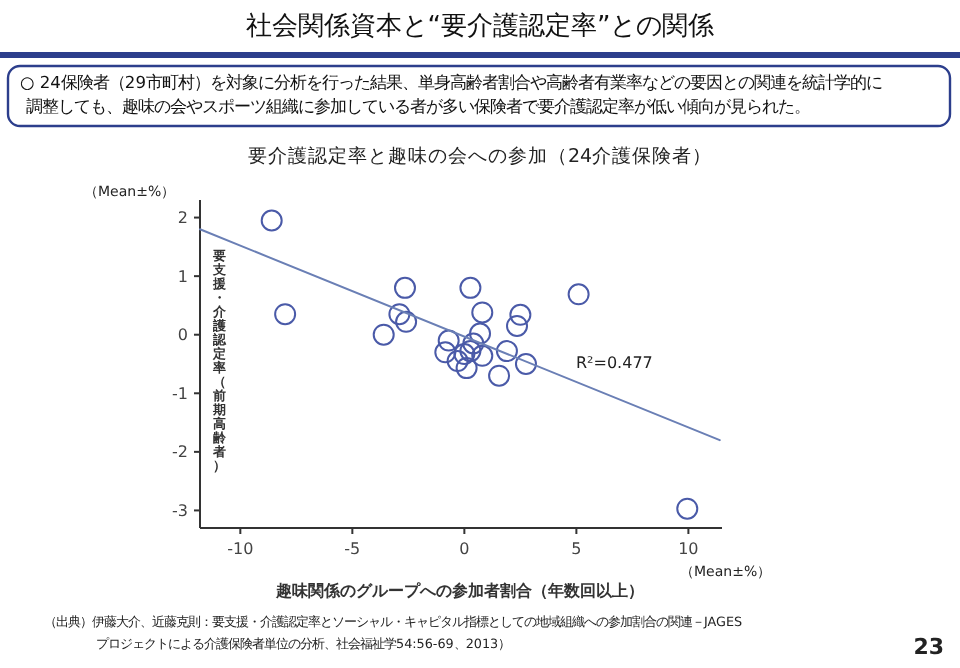 This screenshot has width=960, height=668. What do you see at coordinates (180, 511) in the screenshot?
I see `y-tick-label: -3` at bounding box center [180, 511].